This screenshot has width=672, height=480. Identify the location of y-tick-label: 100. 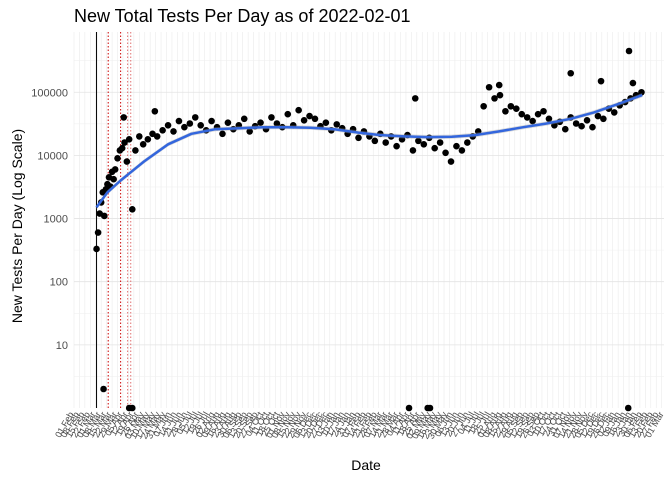
(59, 283).